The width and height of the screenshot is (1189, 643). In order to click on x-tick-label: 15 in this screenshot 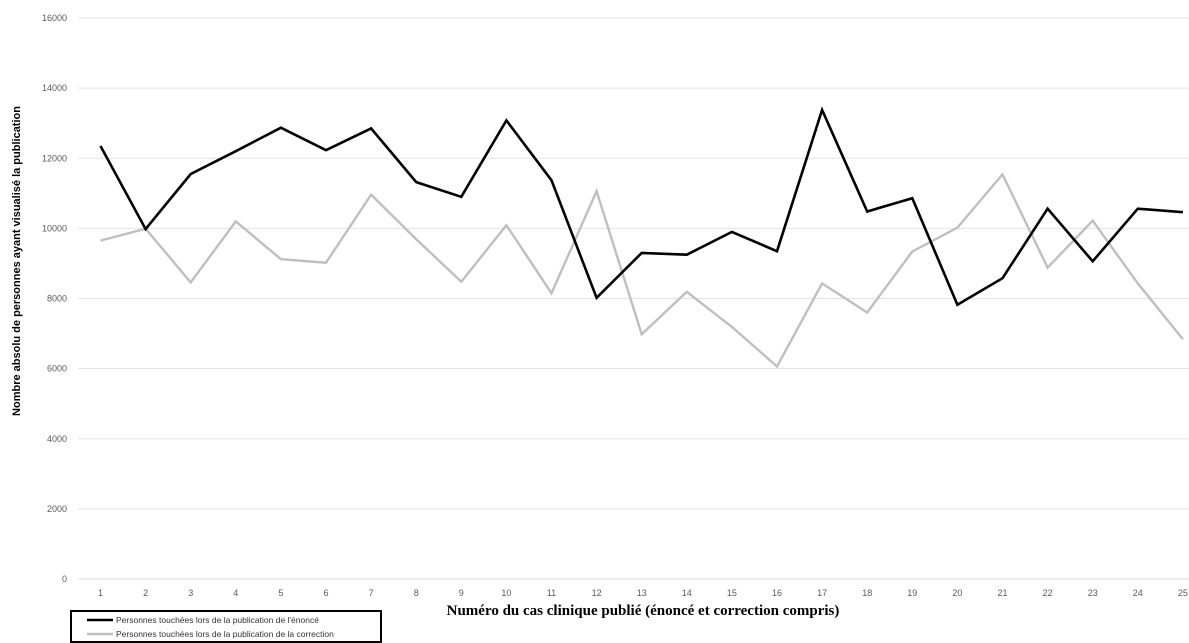, I will do `click(732, 593)`.